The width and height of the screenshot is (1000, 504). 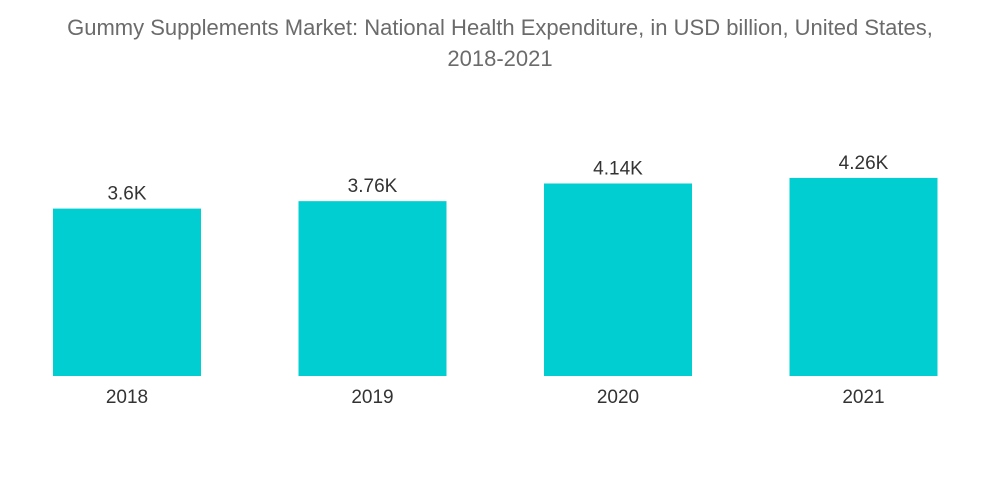 I want to click on bar-2018, so click(x=127, y=292).